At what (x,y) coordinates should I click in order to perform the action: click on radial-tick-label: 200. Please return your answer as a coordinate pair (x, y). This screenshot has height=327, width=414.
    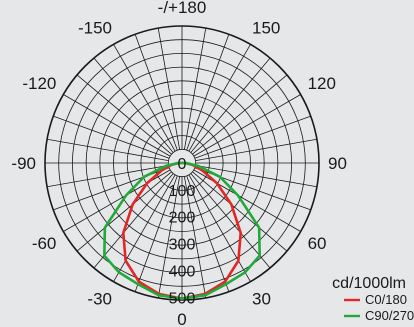
    Looking at the image, I should click on (182, 218).